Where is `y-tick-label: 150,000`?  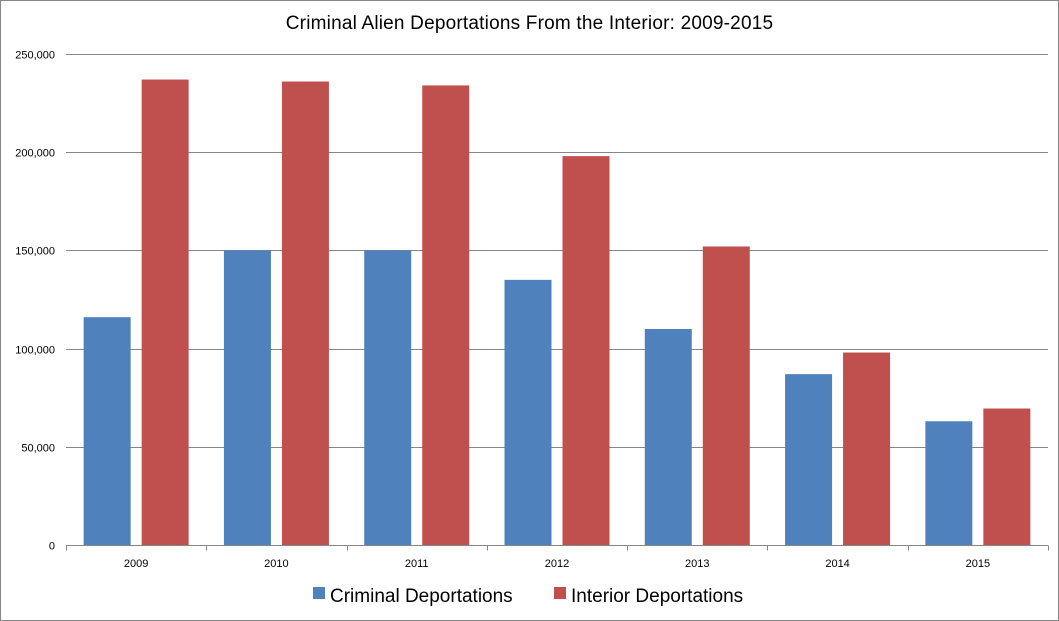
y-tick-label: 150,000 is located at coordinates (35, 252).